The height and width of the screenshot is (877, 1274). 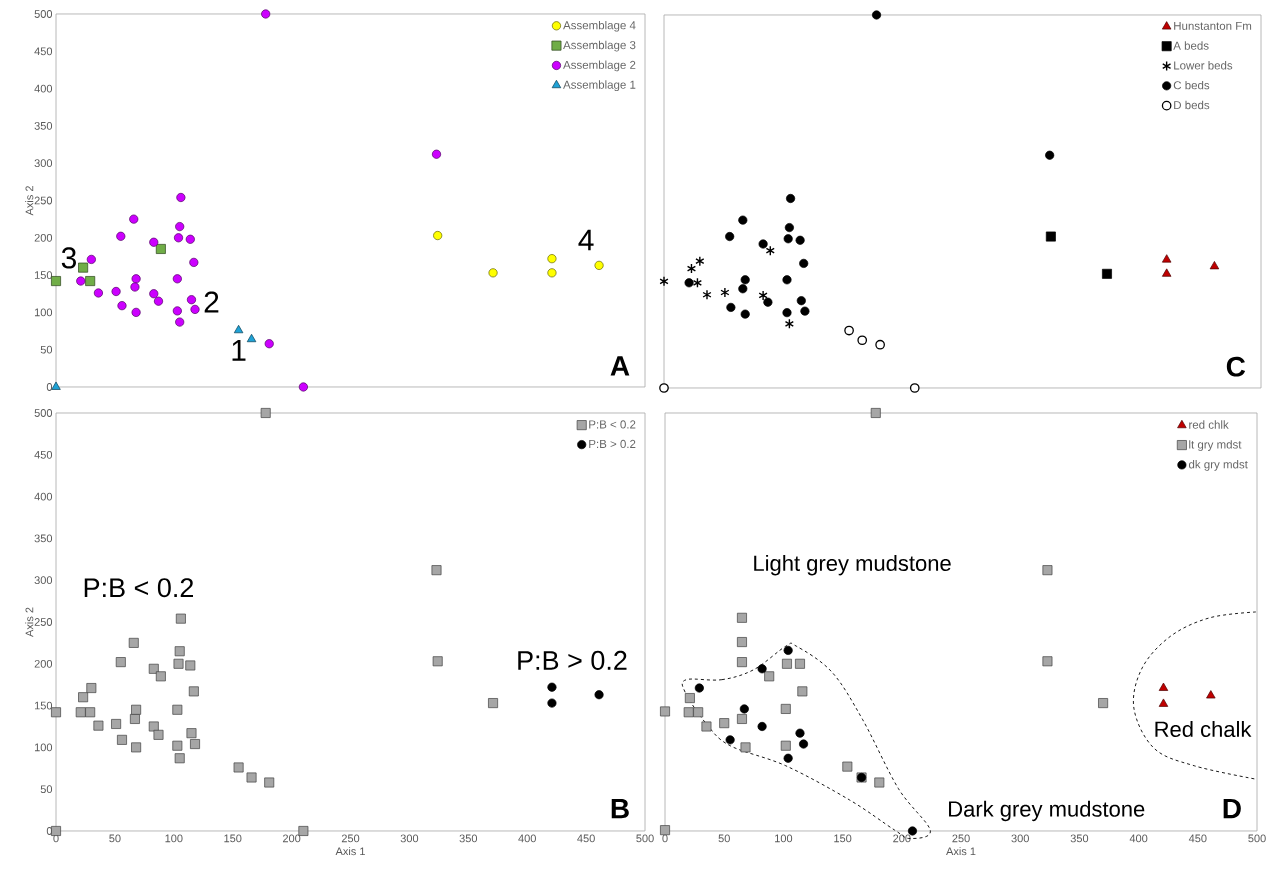 I want to click on legend-label: red chlk, so click(x=1209, y=424).